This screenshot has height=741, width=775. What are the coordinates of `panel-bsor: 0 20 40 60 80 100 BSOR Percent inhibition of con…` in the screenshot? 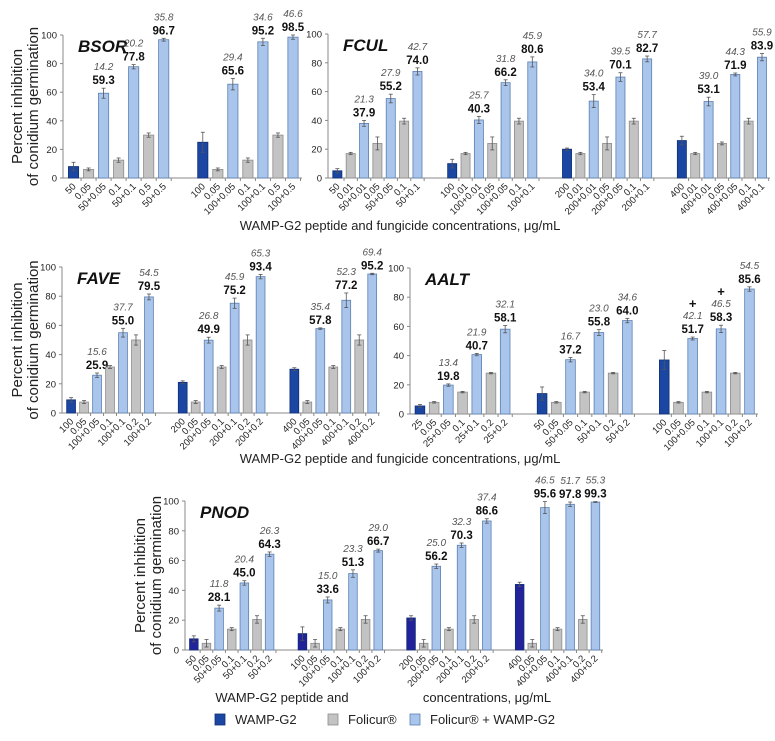 It's located at (157, 113).